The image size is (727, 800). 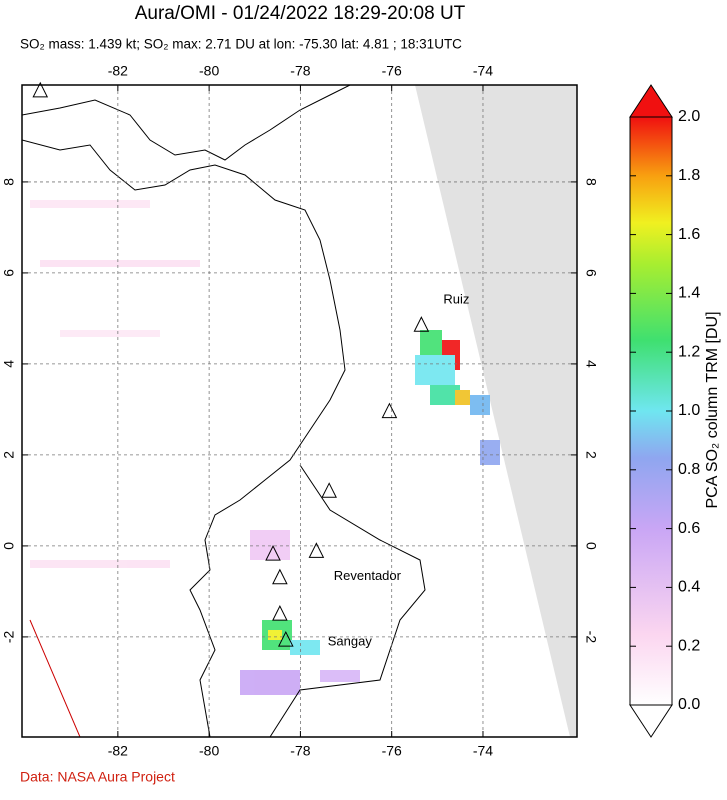 What do you see at coordinates (689, 175) in the screenshot?
I see `colorbar-tick-label: 1.8` at bounding box center [689, 175].